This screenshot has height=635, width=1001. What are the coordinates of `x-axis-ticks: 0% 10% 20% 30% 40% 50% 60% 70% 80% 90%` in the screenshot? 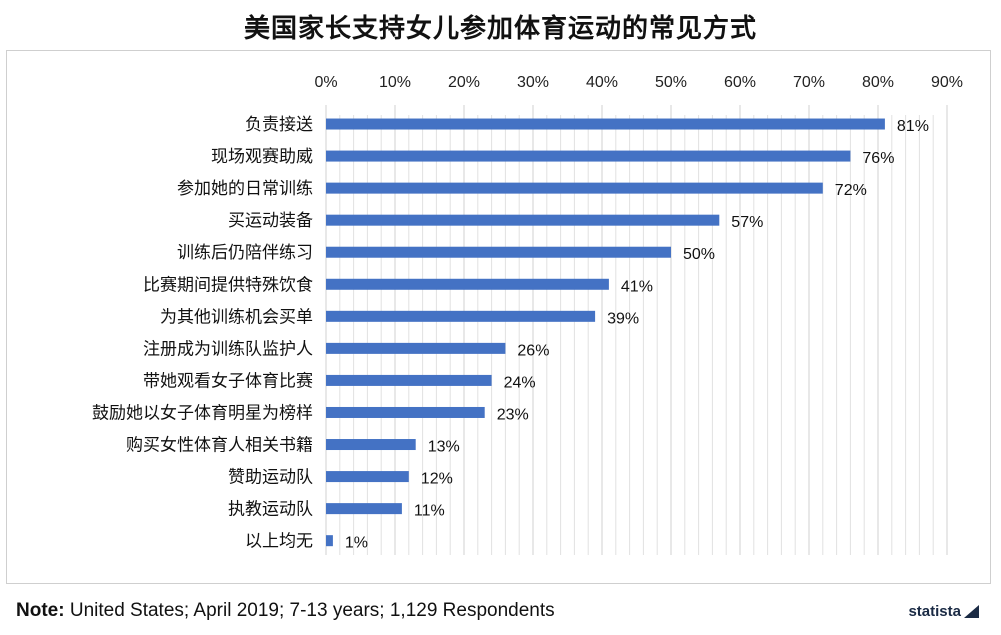 It's located at (638, 82).